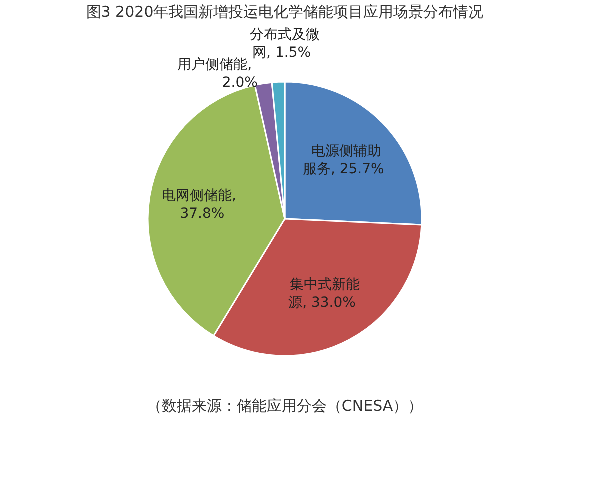  I want to click on text: （数据来源：储能应用分会（CNESA））, so click(285, 406).